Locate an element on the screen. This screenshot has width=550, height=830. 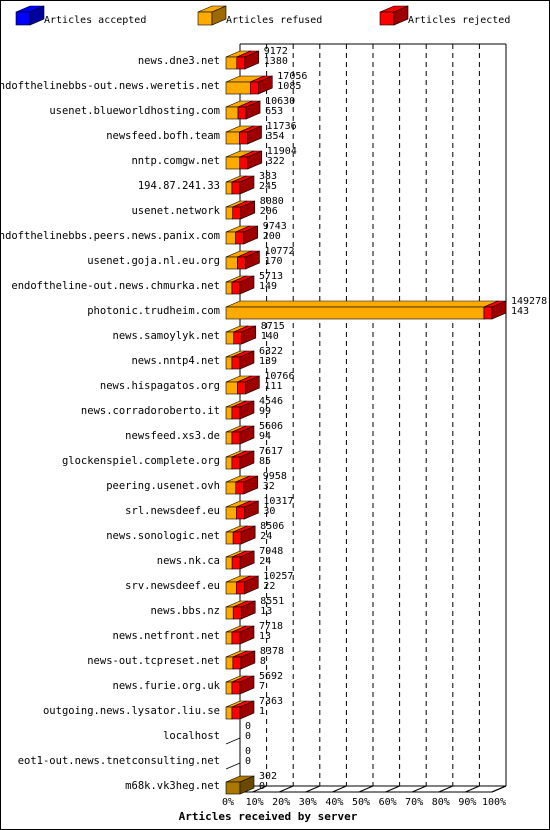
value-rejected: 245 is located at coordinates (268, 186).